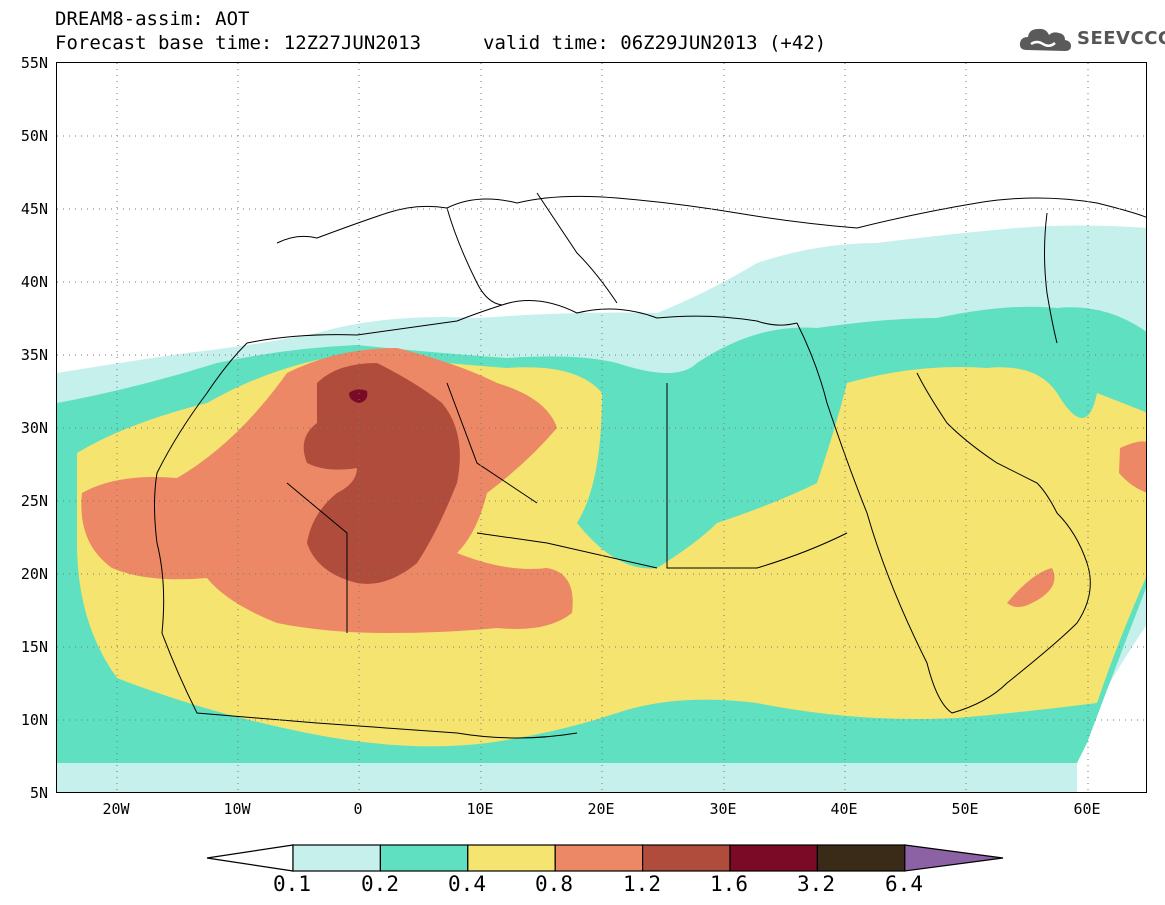 The height and width of the screenshot is (905, 1165). Describe the element at coordinates (723, 809) in the screenshot. I see `lon-label: 30E` at that location.